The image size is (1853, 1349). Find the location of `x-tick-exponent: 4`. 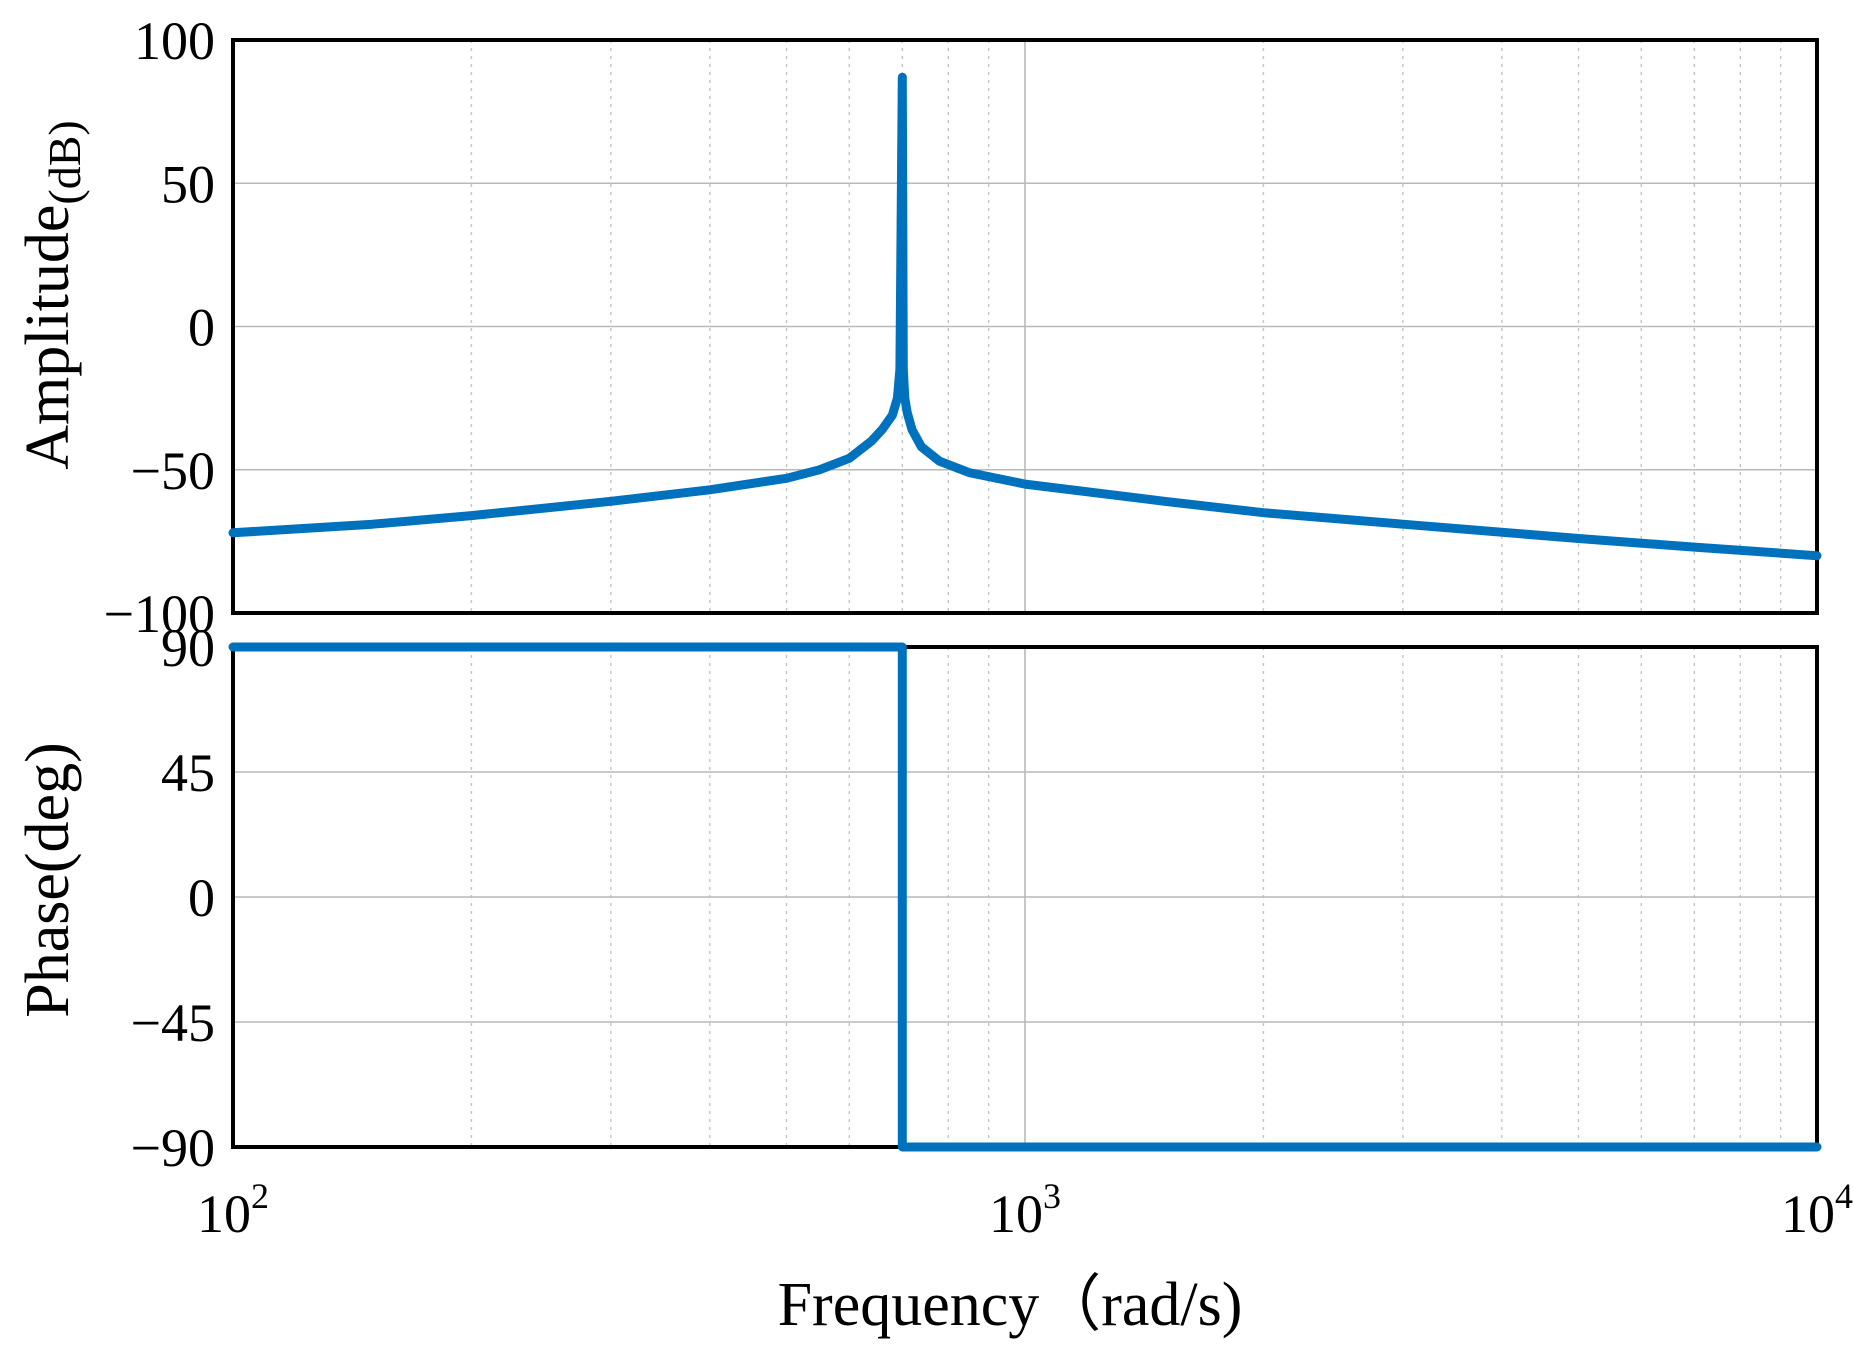

x-tick-exponent: 4 is located at coordinates (1844, 1196).